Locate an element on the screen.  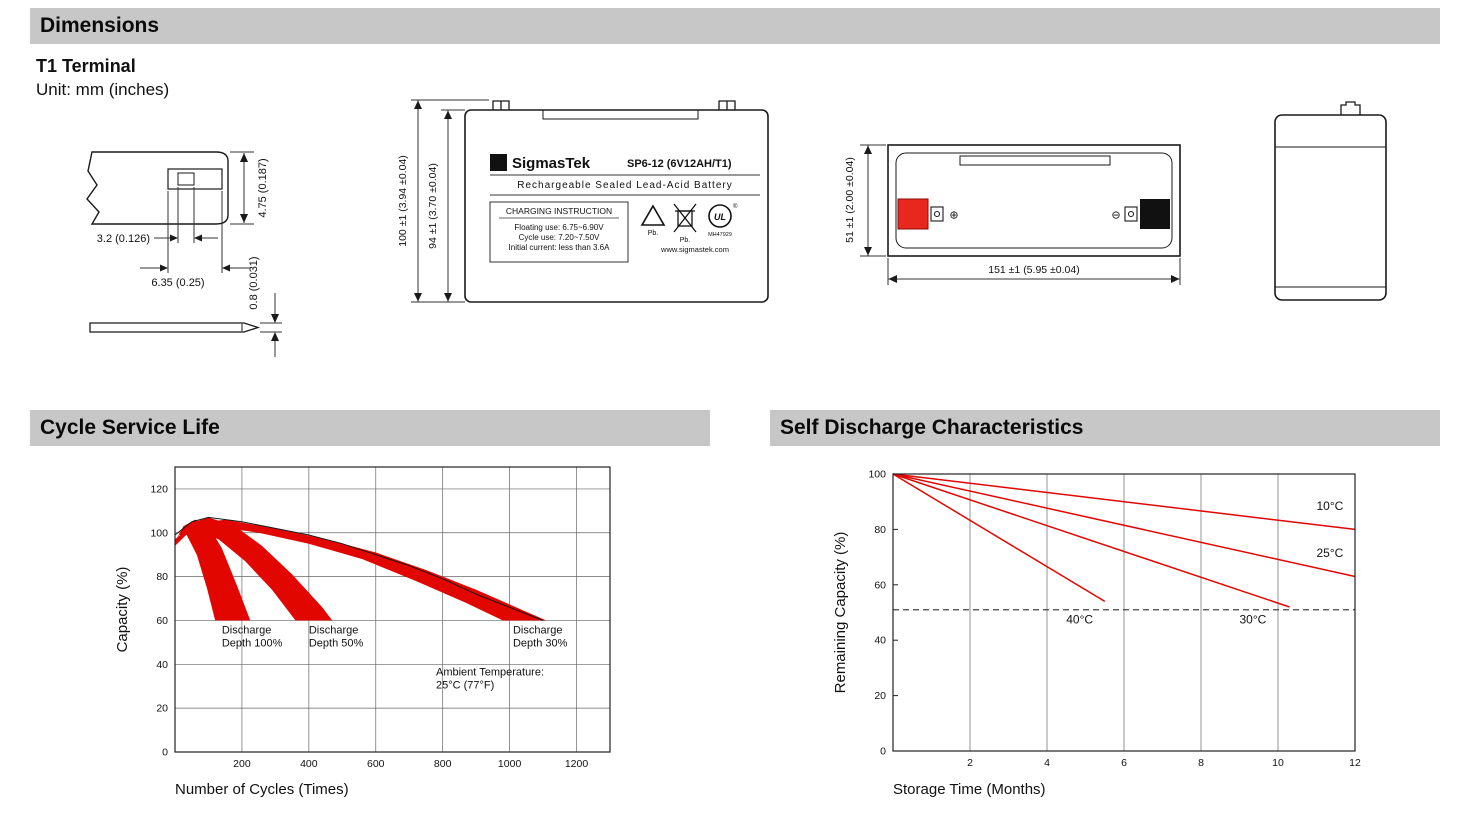
dim-tab-length is located at coordinates (195, 232).